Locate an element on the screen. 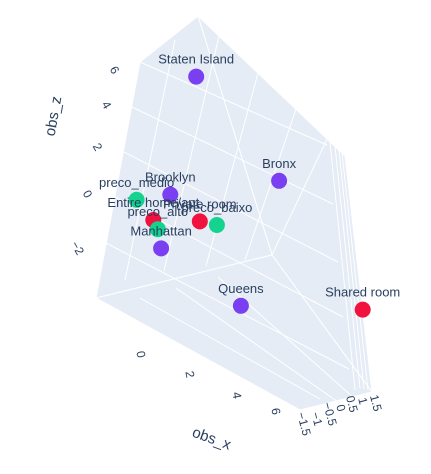 This screenshot has height=474, width=431. y-tick-label: 1.5 is located at coordinates (376, 403).